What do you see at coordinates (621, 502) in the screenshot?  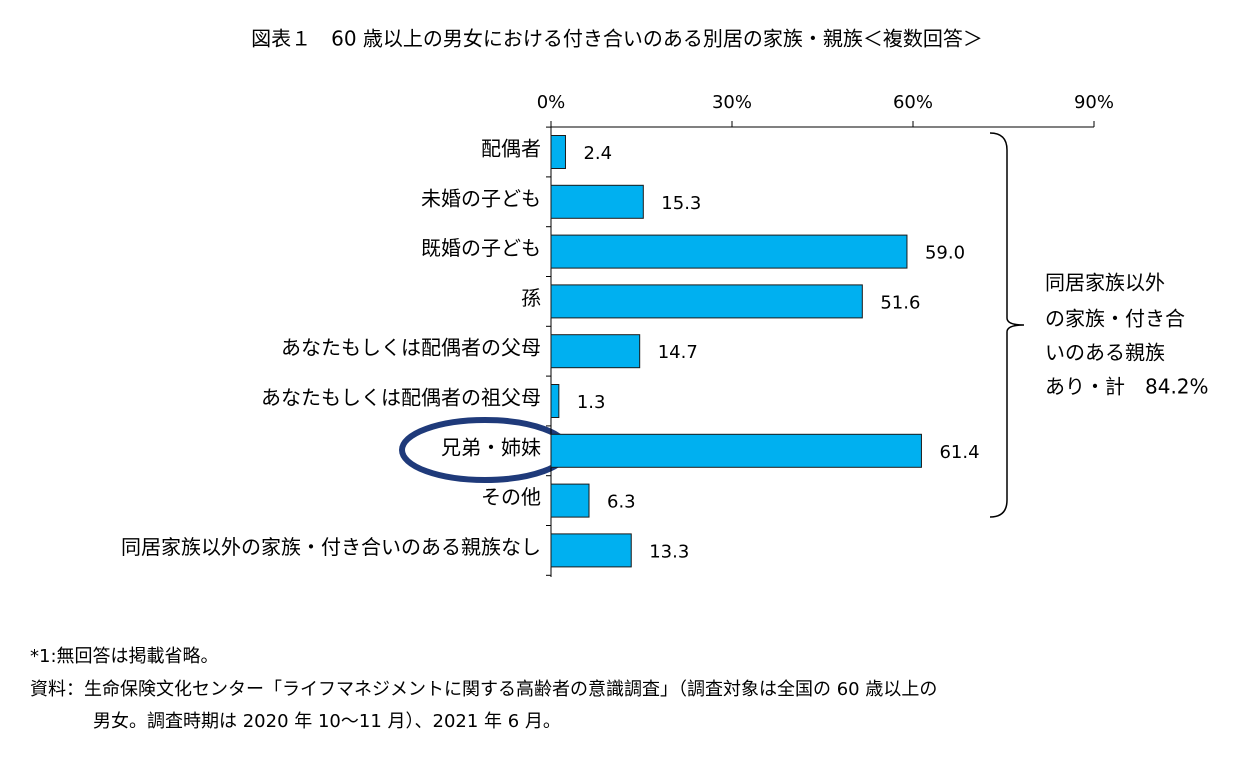 I see `value-label: 6.3` at bounding box center [621, 502].